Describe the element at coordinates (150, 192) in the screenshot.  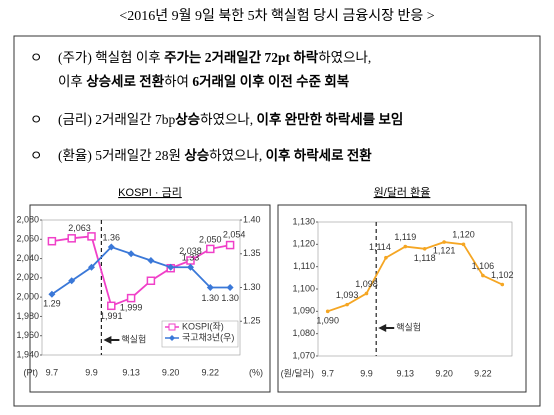
I see `chart-title: KOSPI · 금리` at that location.